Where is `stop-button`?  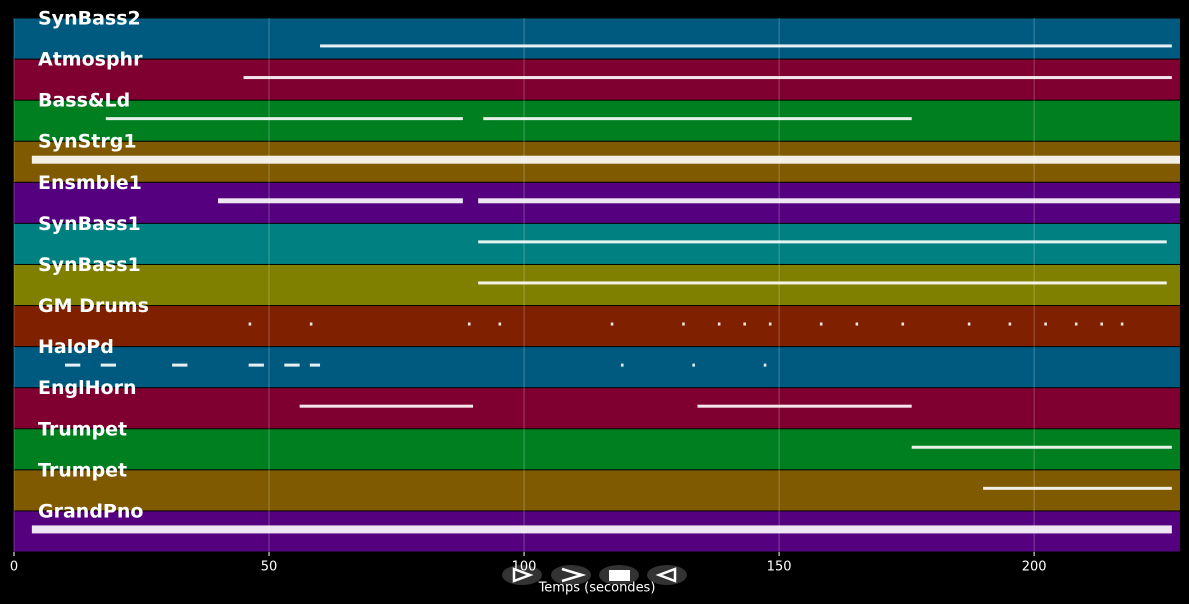
stop-button is located at coordinates (619, 575).